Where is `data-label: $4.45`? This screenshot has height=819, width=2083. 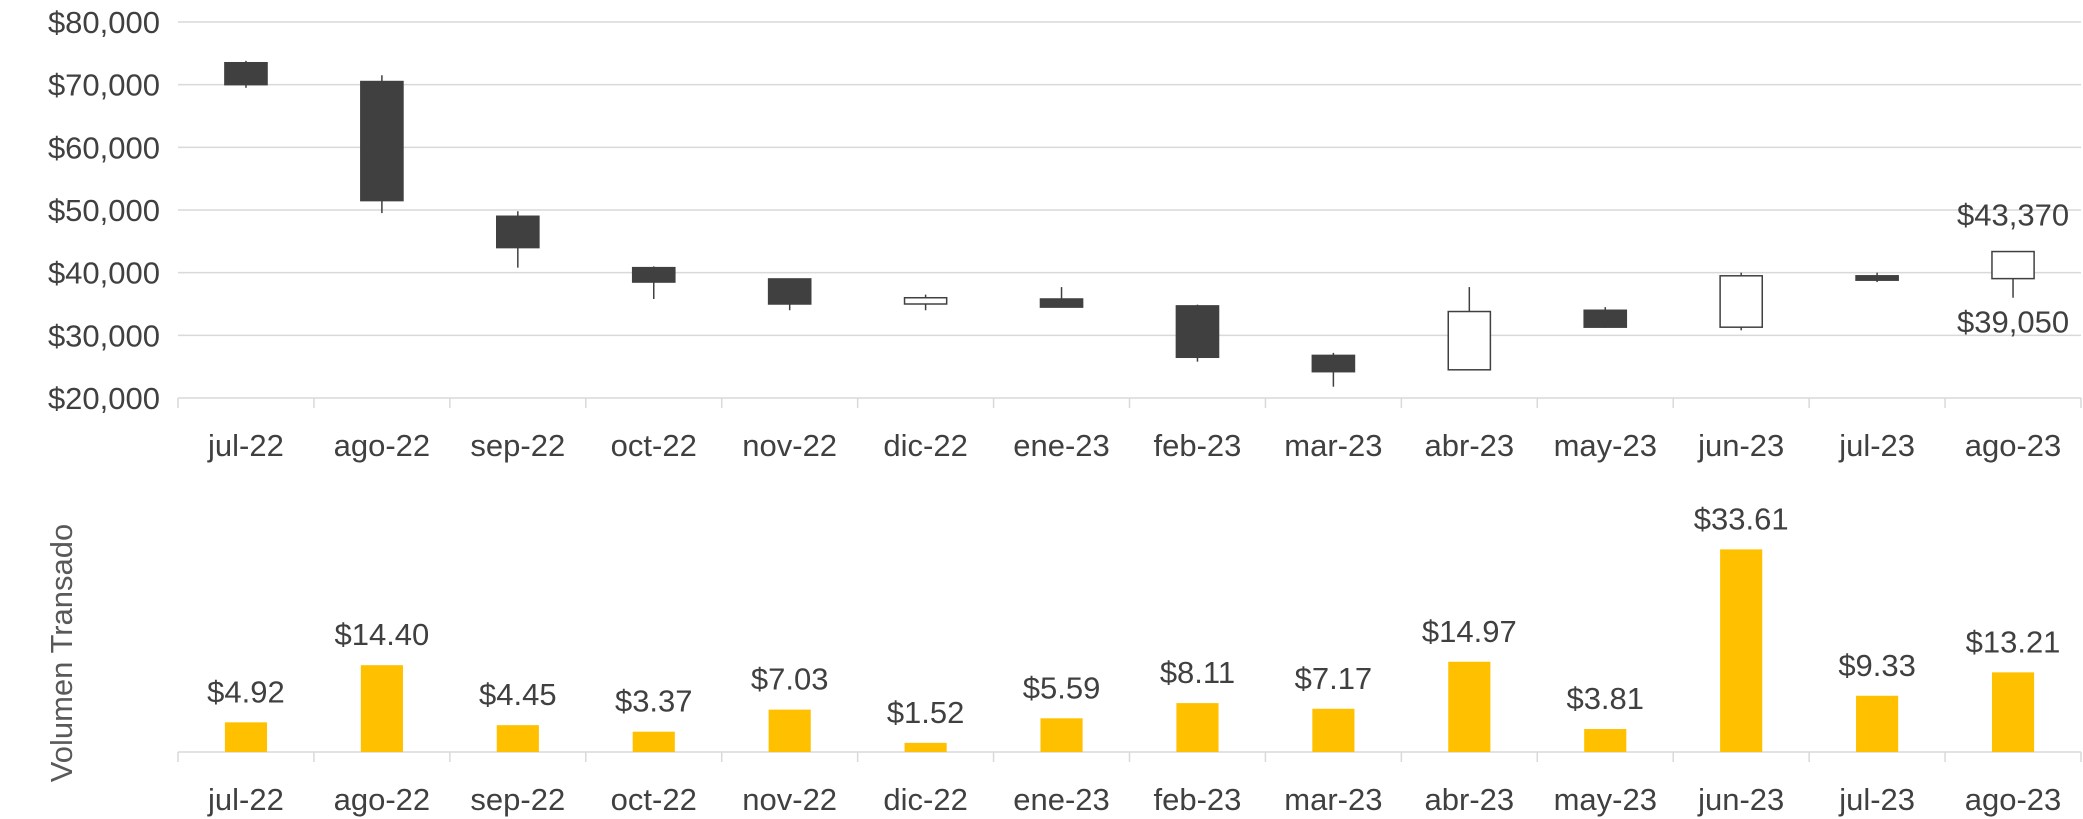
data-label: $4.45 is located at coordinates (518, 694).